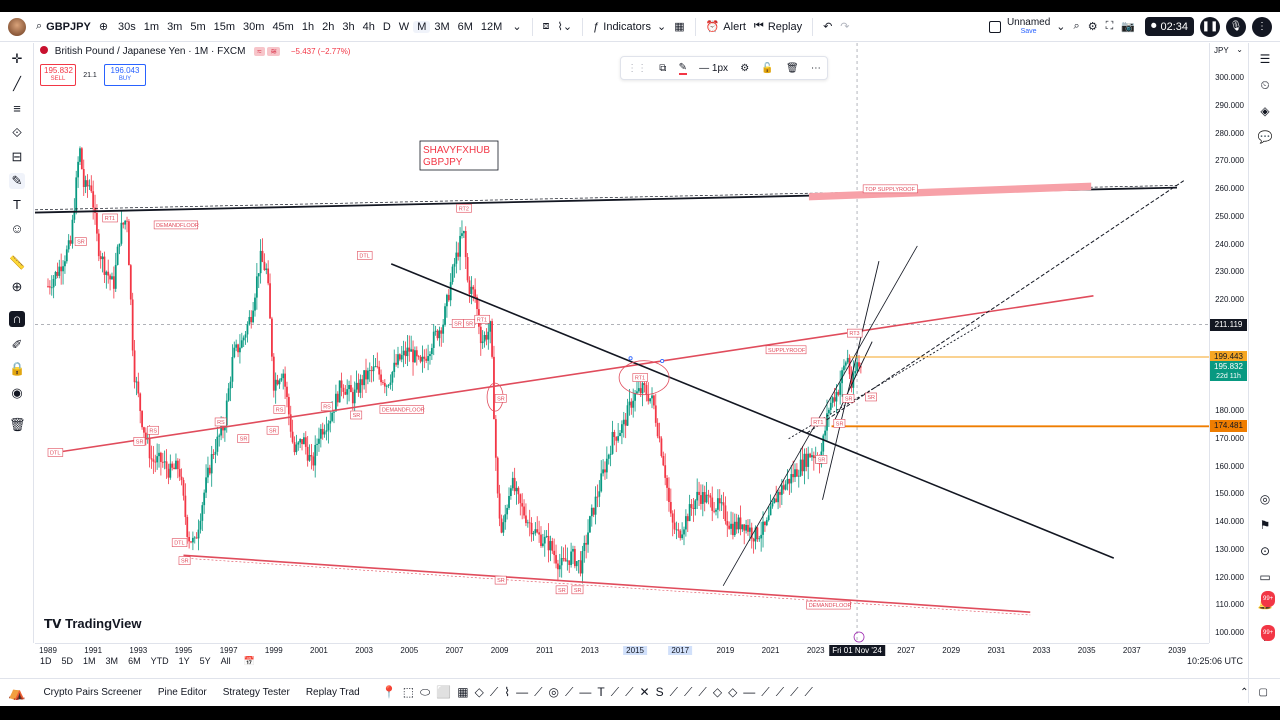  I want to click on interval-dropdown: ⌄, so click(516, 27).